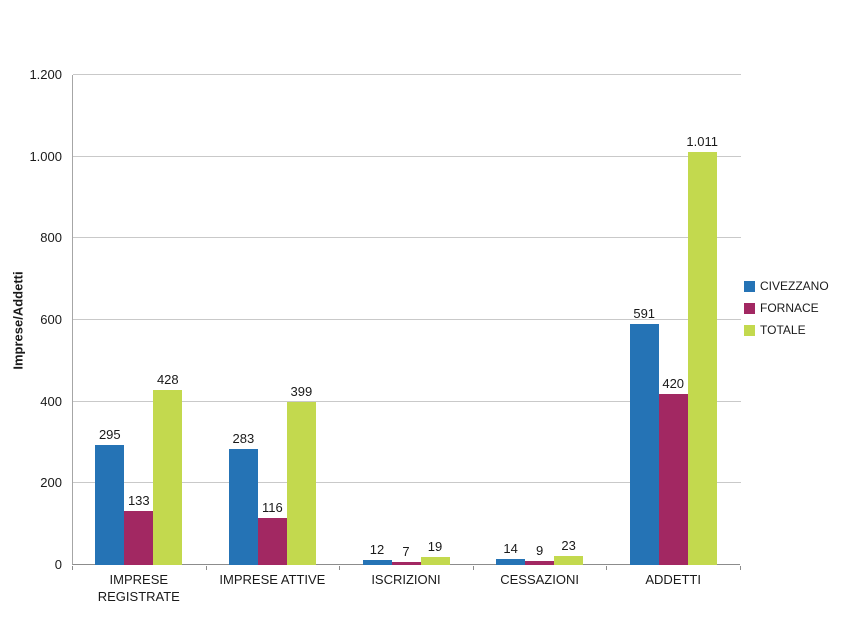 The image size is (850, 638). What do you see at coordinates (272, 507) in the screenshot?
I see `bar-value-label: 116` at bounding box center [272, 507].